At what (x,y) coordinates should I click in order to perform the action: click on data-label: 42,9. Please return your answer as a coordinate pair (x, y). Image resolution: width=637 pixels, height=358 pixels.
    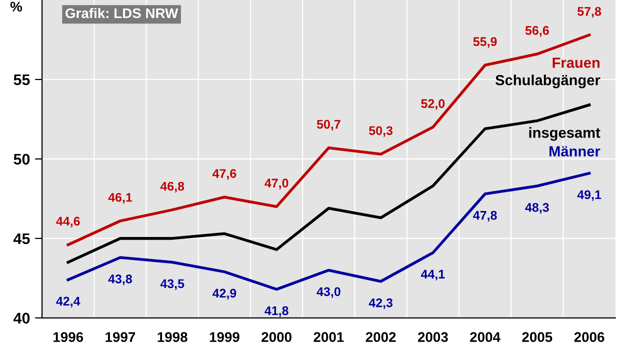
    Looking at the image, I should click on (224, 294).